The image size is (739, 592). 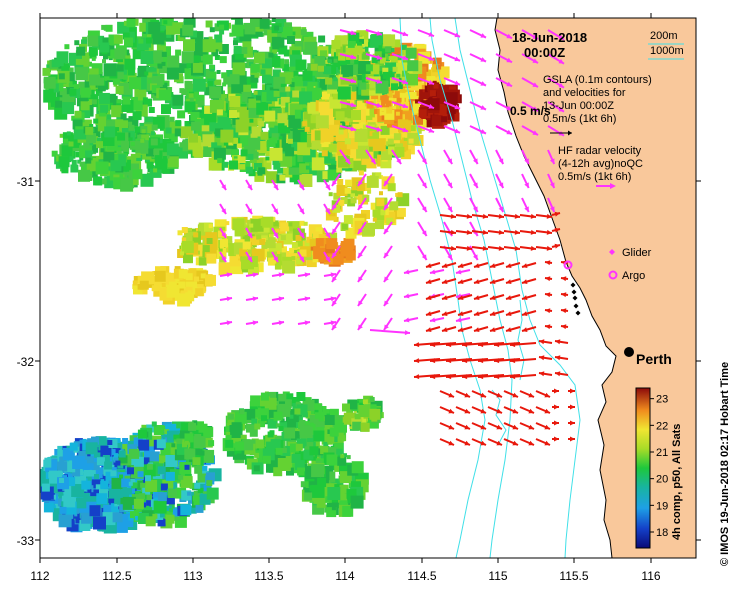 I want to click on hf-scale-arrow-head, so click(x=613, y=186).